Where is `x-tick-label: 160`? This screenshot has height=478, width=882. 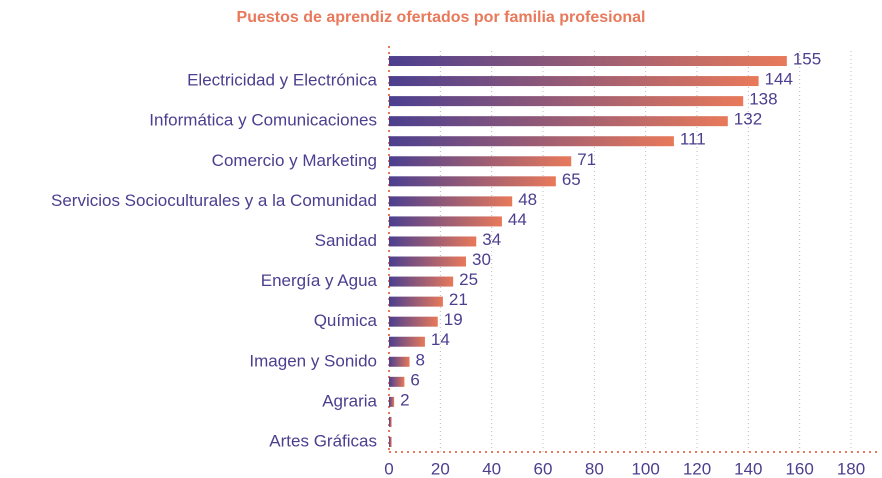 x-tick-label: 160 is located at coordinates (799, 468).